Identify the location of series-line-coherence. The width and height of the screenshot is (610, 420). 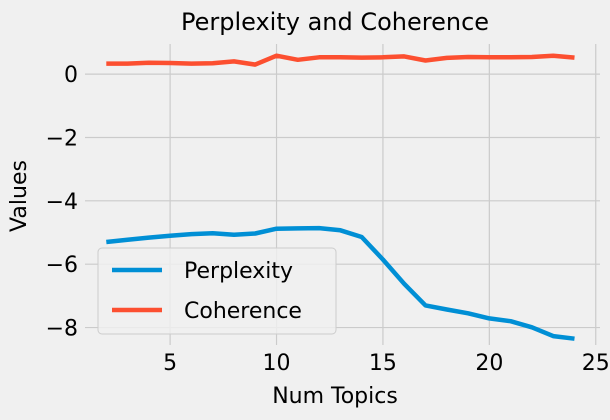
(340, 60).